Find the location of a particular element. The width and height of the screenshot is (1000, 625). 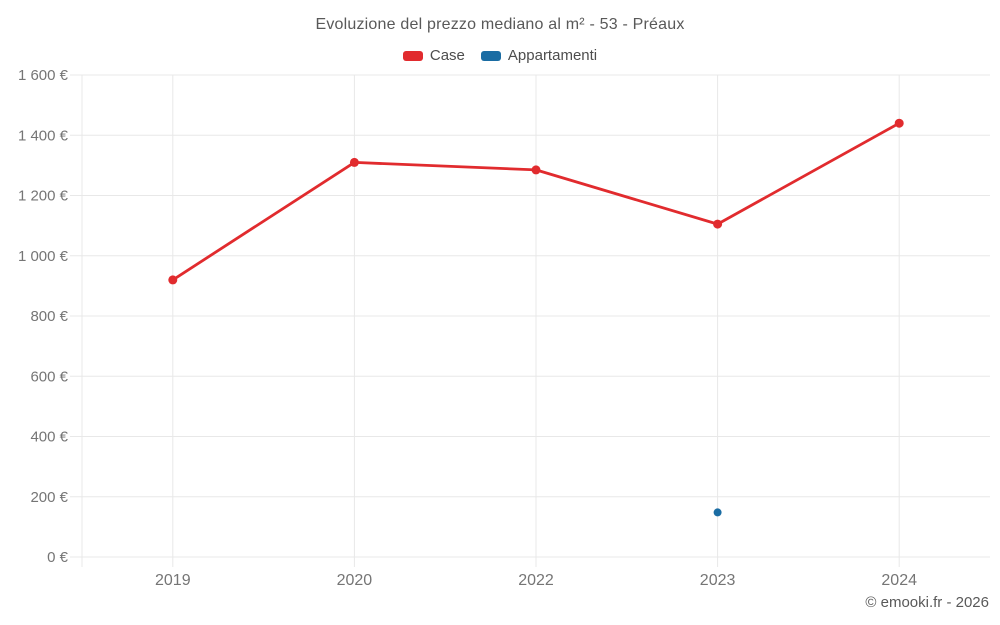

data-point-case-2023 is located at coordinates (718, 224).